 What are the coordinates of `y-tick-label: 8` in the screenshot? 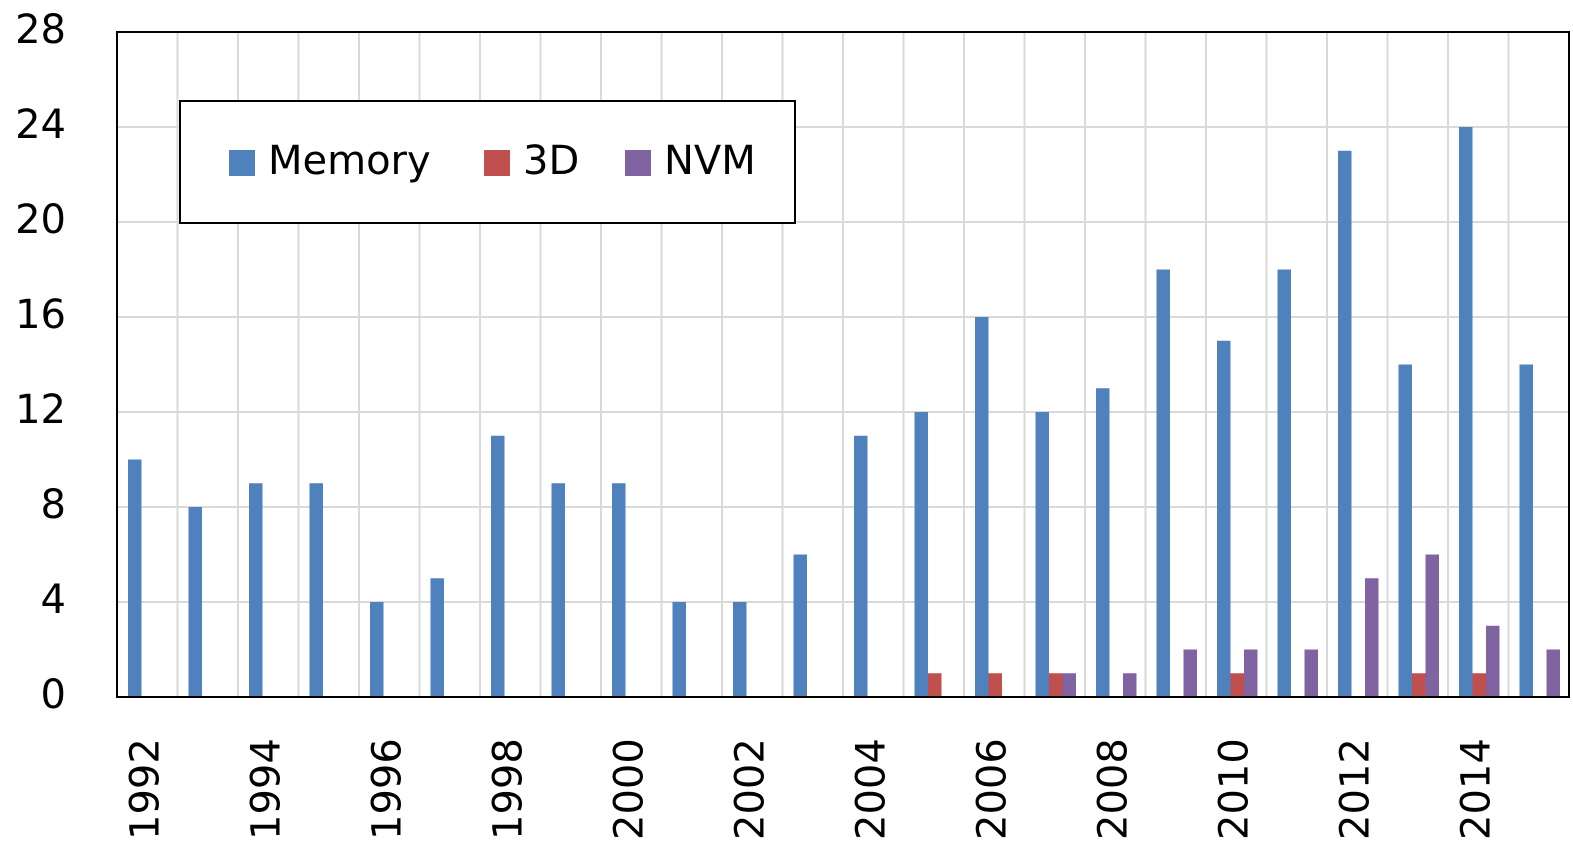 It's located at (53, 505).